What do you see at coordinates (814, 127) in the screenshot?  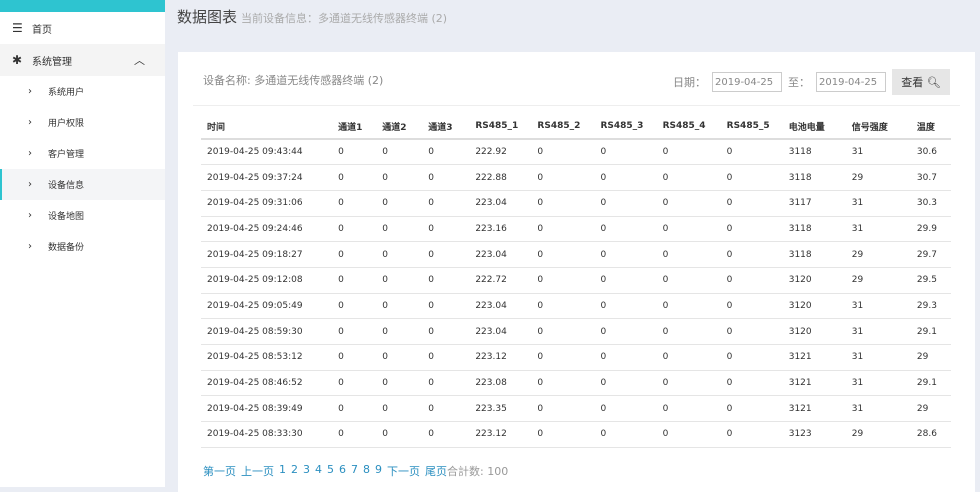 I see `column-header: 电池电量` at bounding box center [814, 127].